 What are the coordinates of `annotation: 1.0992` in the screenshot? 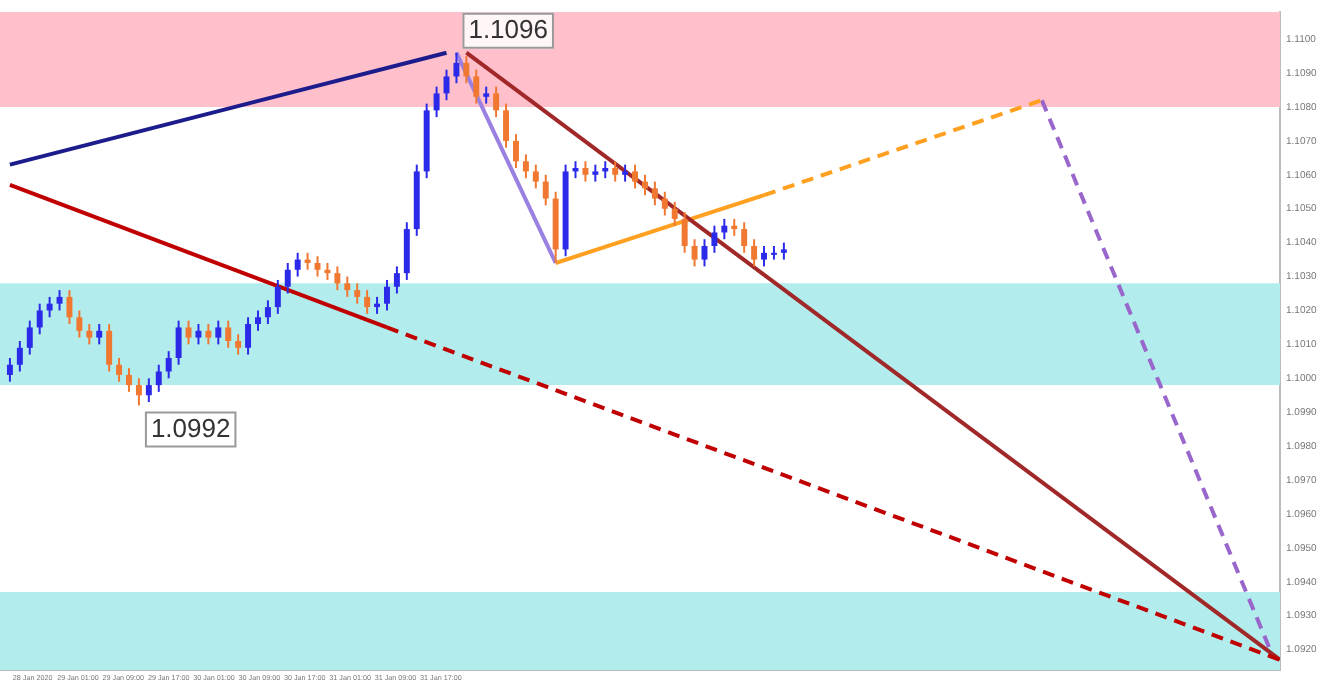 It's located at (190, 427).